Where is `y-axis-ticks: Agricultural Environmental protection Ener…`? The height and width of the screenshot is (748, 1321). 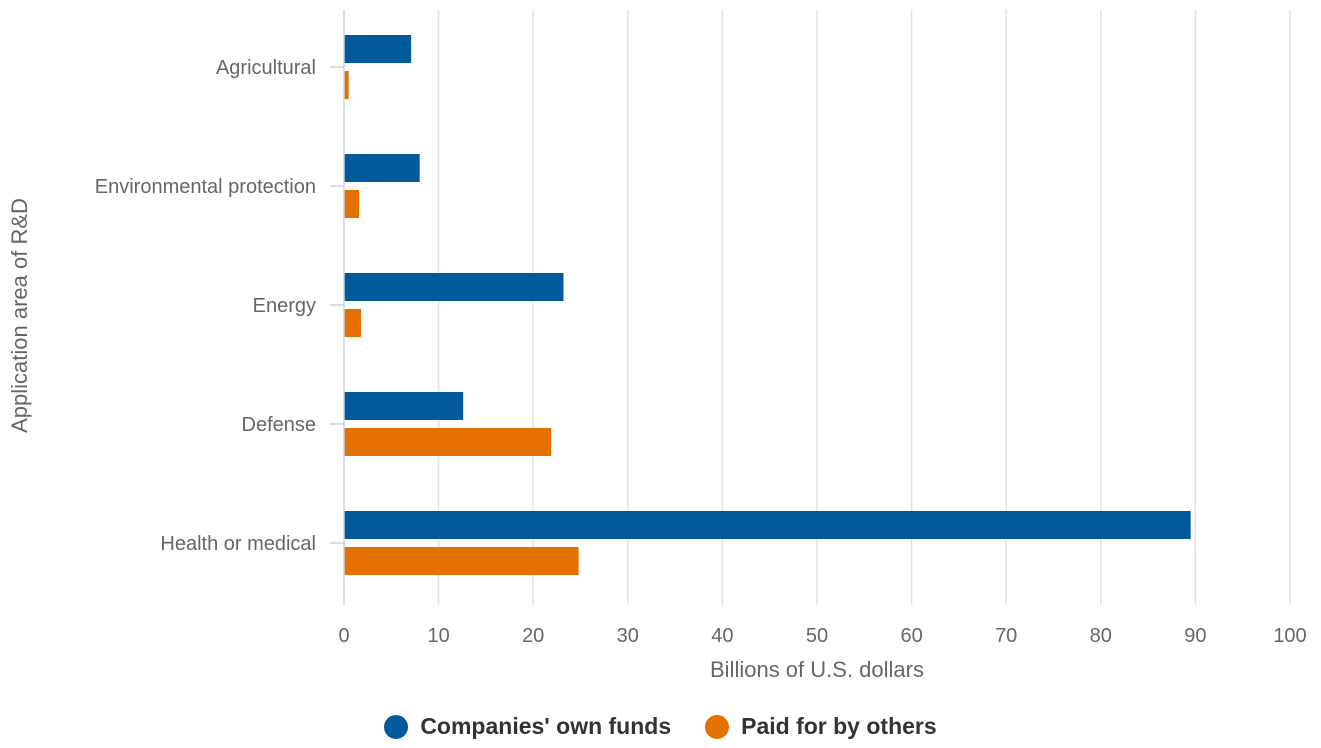 y-axis-ticks: Agricultural Environmental protection Ener… is located at coordinates (219, 306).